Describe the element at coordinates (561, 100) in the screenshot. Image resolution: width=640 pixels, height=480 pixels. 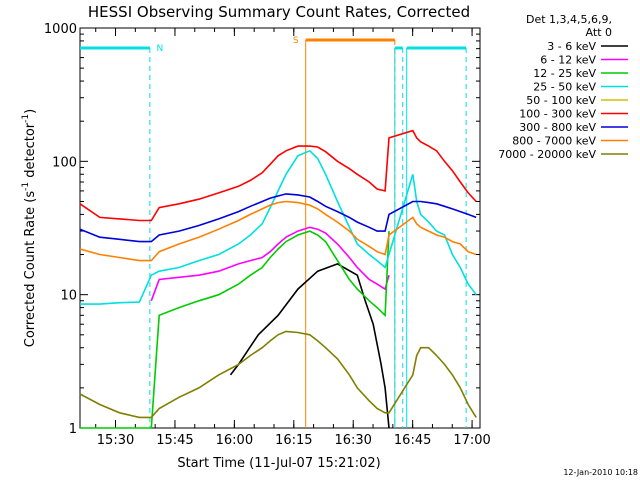
I see `legend-entry-label: 50 - 100 keV` at that location.